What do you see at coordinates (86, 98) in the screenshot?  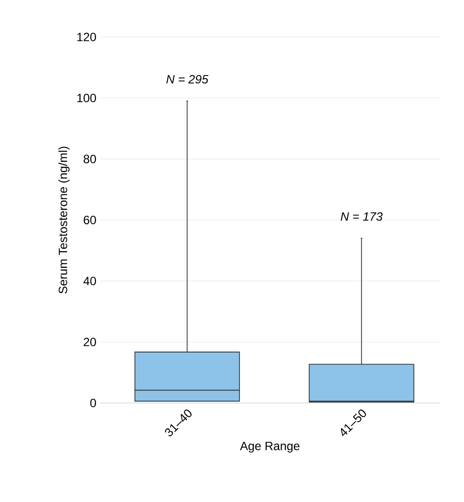 I see `y-tick-label: 100` at bounding box center [86, 98].